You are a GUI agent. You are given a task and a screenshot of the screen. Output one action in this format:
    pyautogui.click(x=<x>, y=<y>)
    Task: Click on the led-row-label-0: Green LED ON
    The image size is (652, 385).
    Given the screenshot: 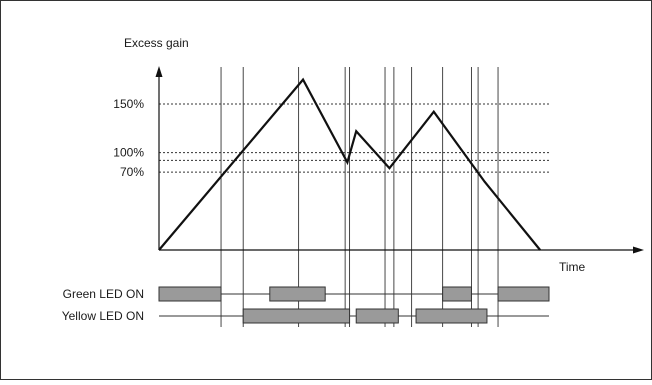 What is the action you would take?
    pyautogui.click(x=103, y=294)
    